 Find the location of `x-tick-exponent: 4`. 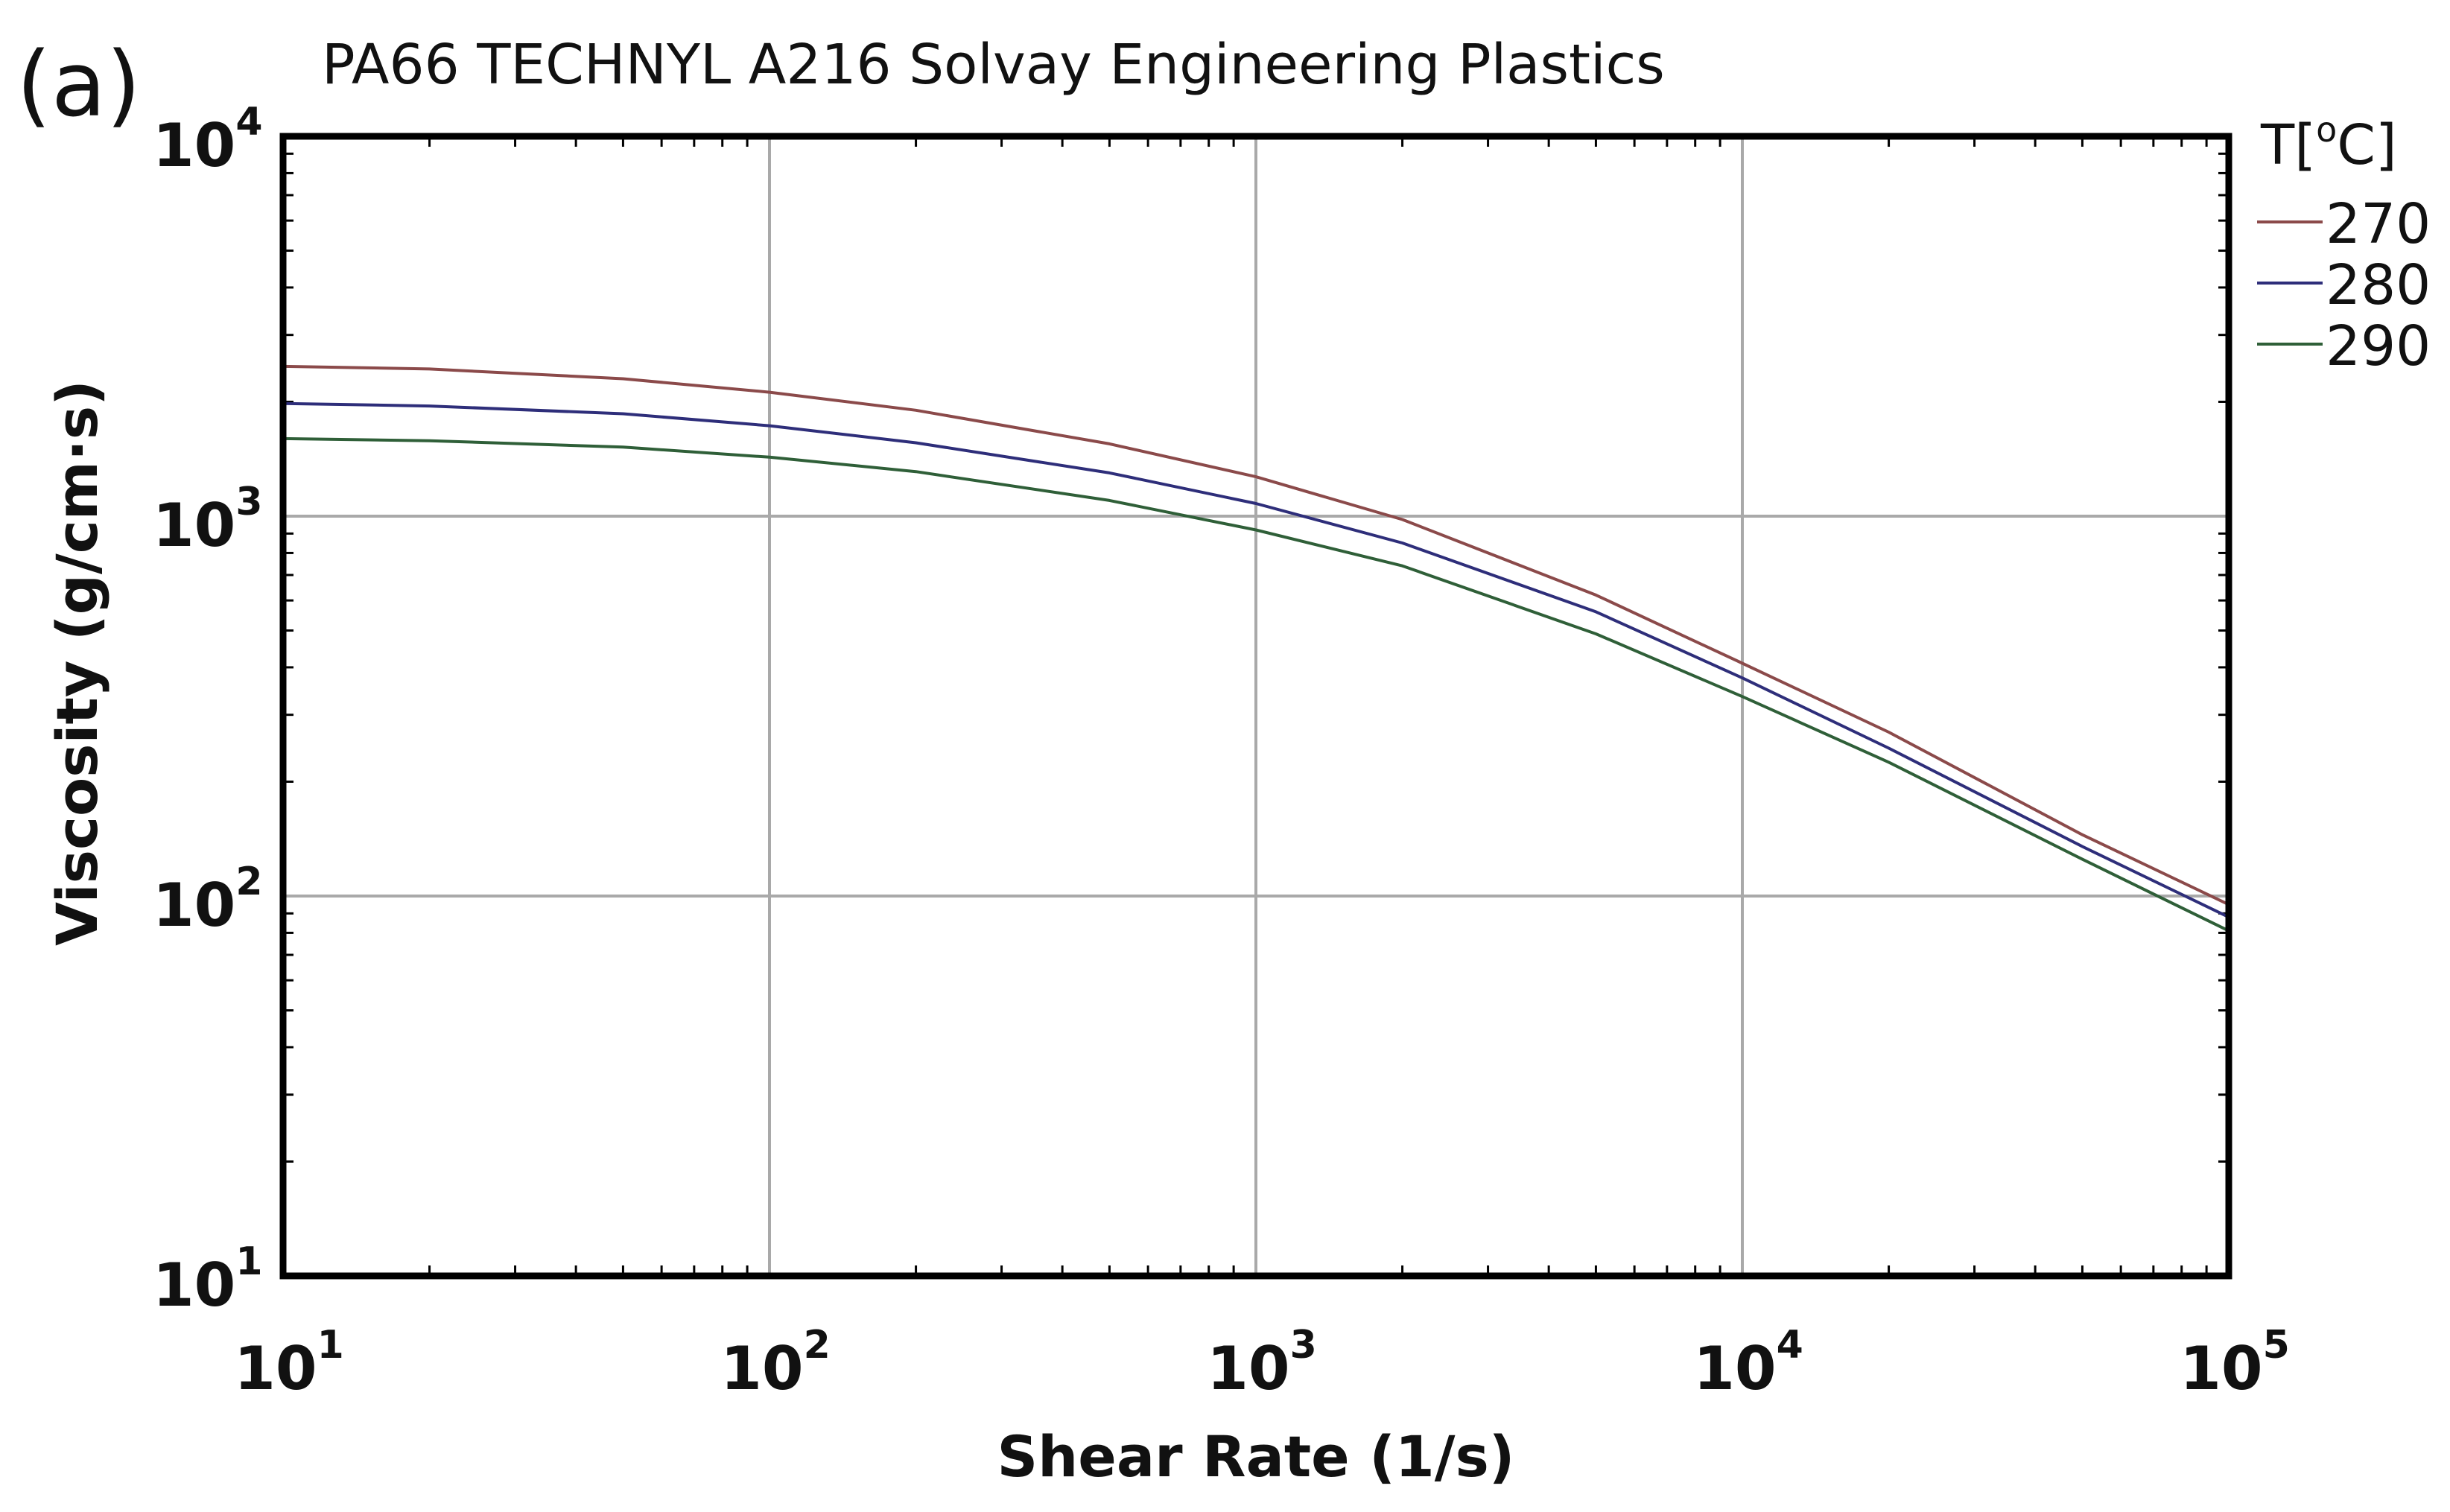

x-tick-exponent: 4 is located at coordinates (1790, 1345).